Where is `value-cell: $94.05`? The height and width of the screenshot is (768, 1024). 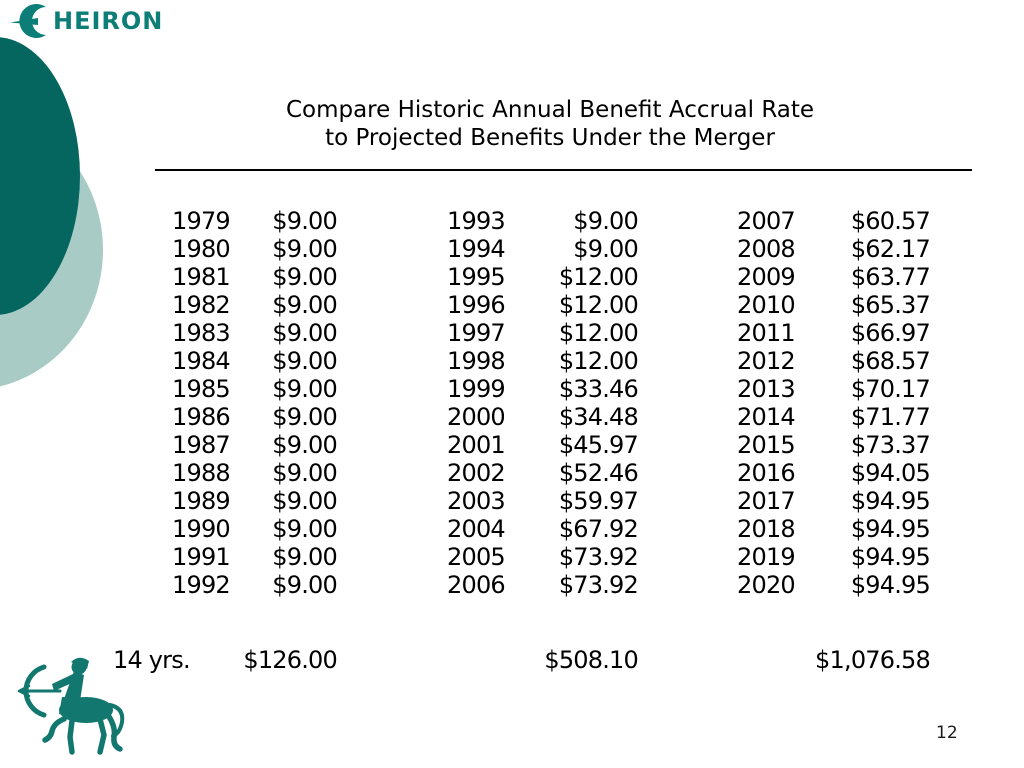
value-cell: $94.05 is located at coordinates (890, 473).